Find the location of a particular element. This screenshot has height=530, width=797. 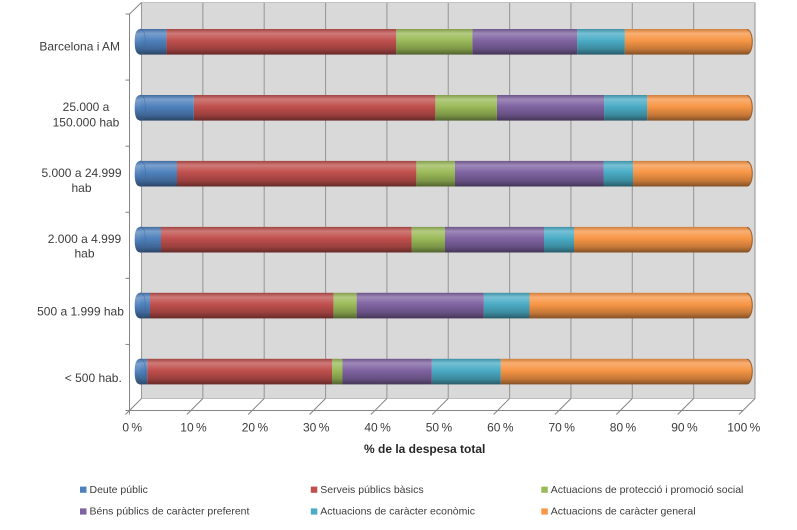

svg-text: 70 % is located at coordinates (561, 428).